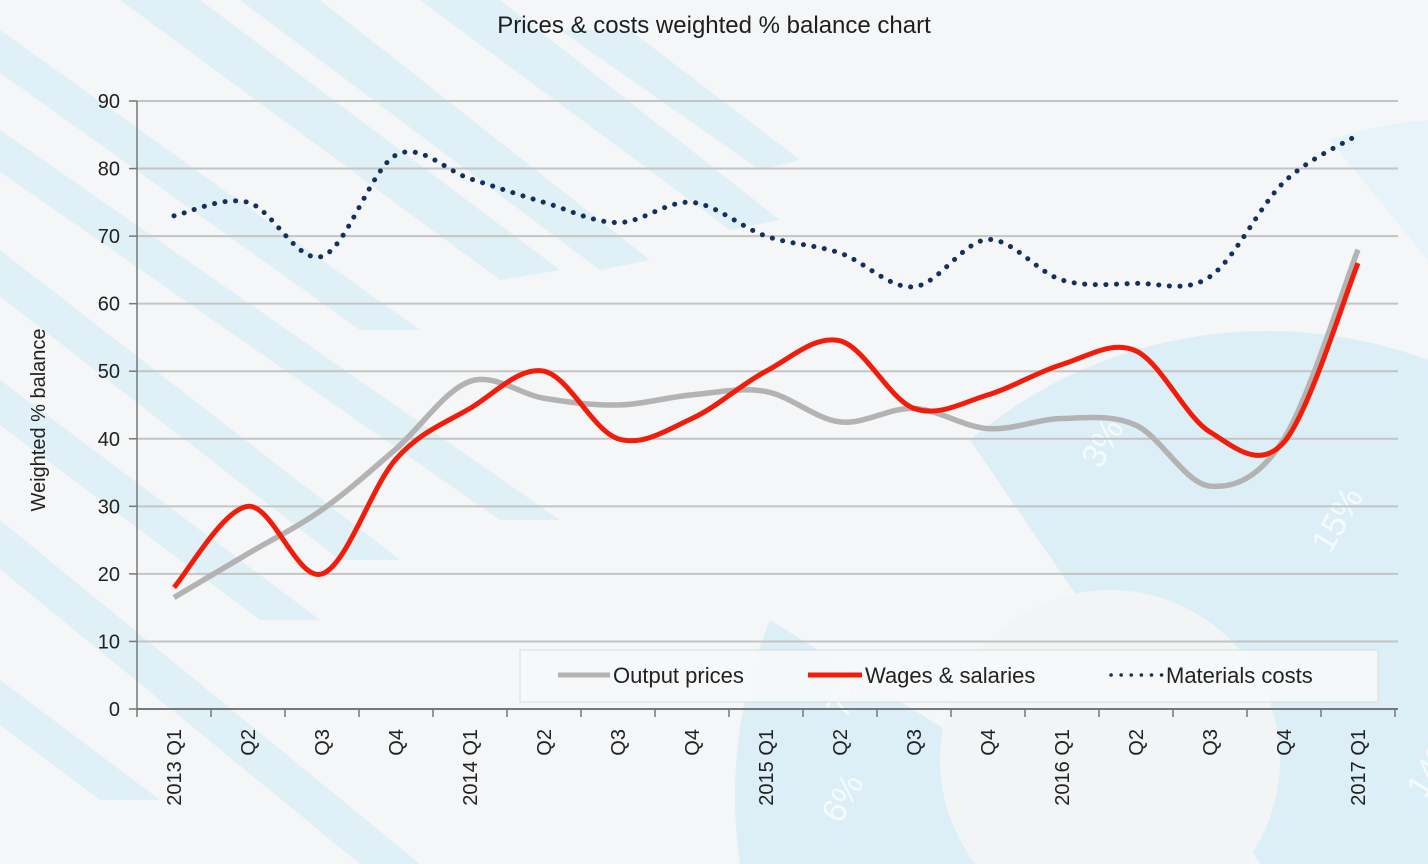 This screenshot has height=864, width=1428. What do you see at coordinates (678, 675) in the screenshot?
I see `legend-label-output-prices: Output prices` at bounding box center [678, 675].